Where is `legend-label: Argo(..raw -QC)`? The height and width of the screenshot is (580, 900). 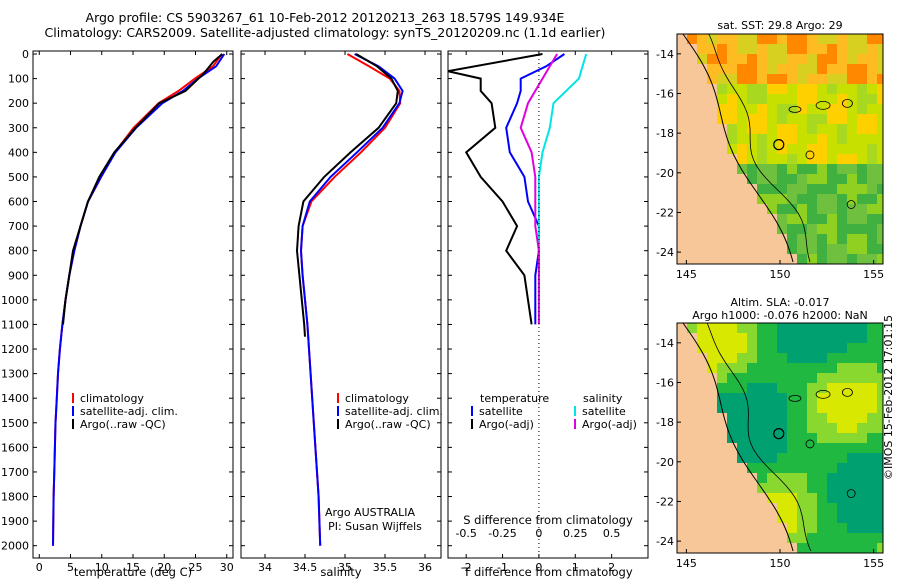
legend-label: Argo(..raw -QC) is located at coordinates (388, 424).